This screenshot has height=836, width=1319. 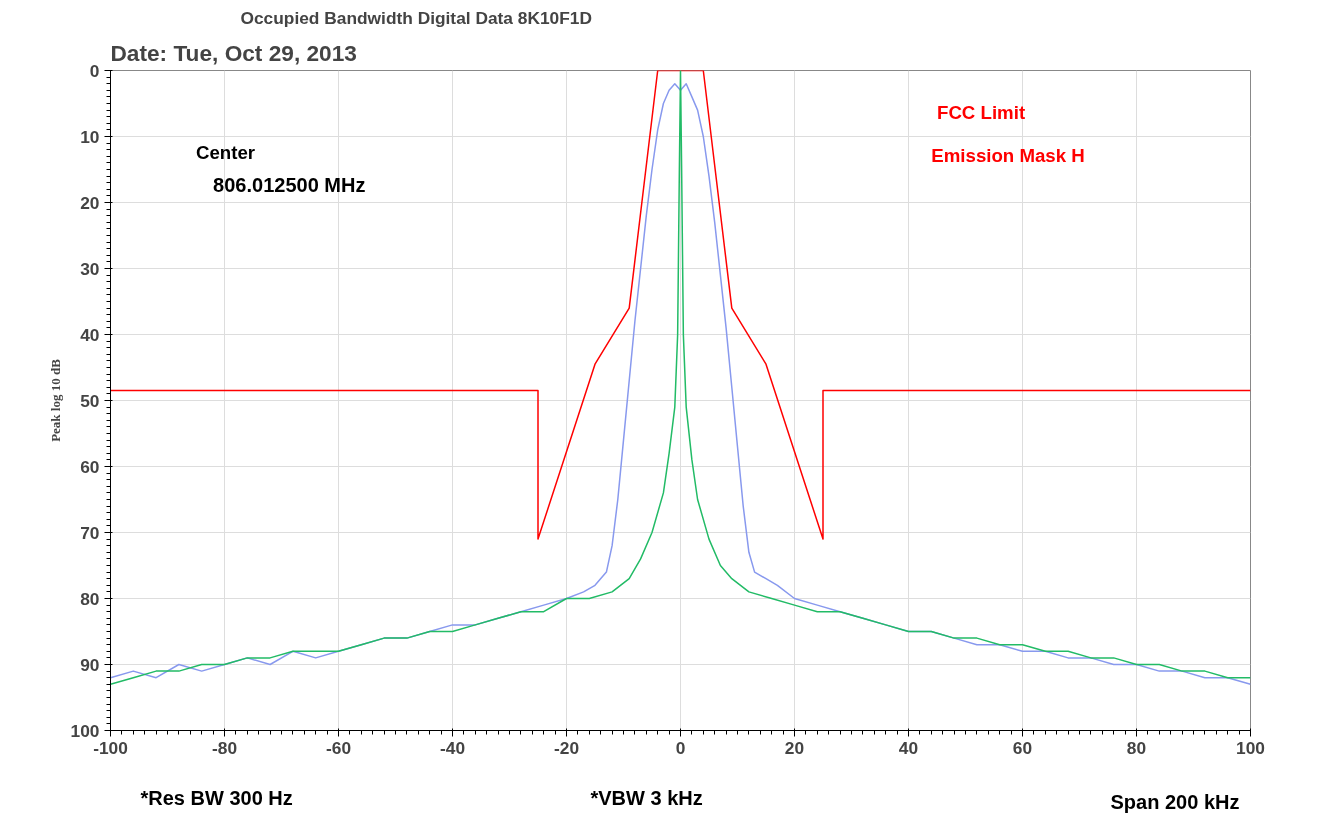 I want to click on y-tick-label: 0, so click(x=94, y=70).